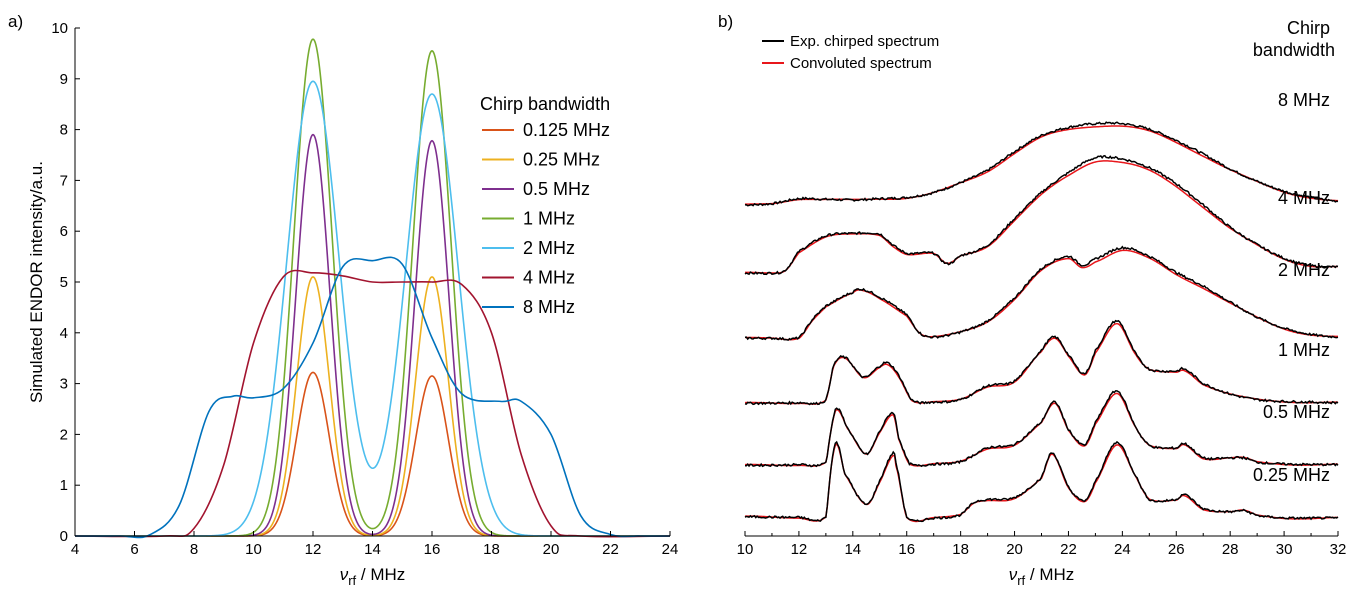  I want to click on y-tick-label: 9, so click(64, 79).